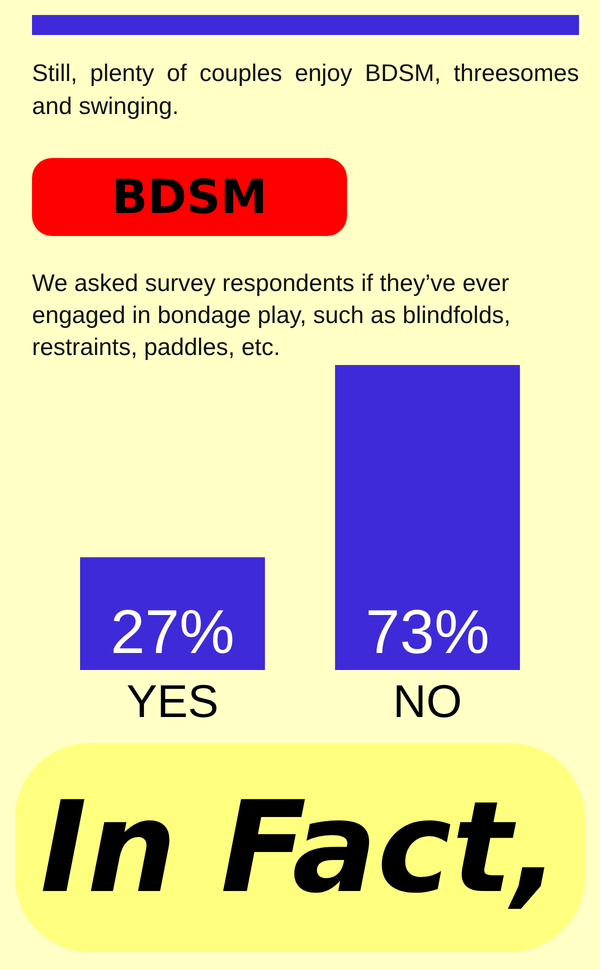 Image resolution: width=600 pixels, height=970 pixels. What do you see at coordinates (427, 701) in the screenshot?
I see `x-tick-label: NO` at bounding box center [427, 701].